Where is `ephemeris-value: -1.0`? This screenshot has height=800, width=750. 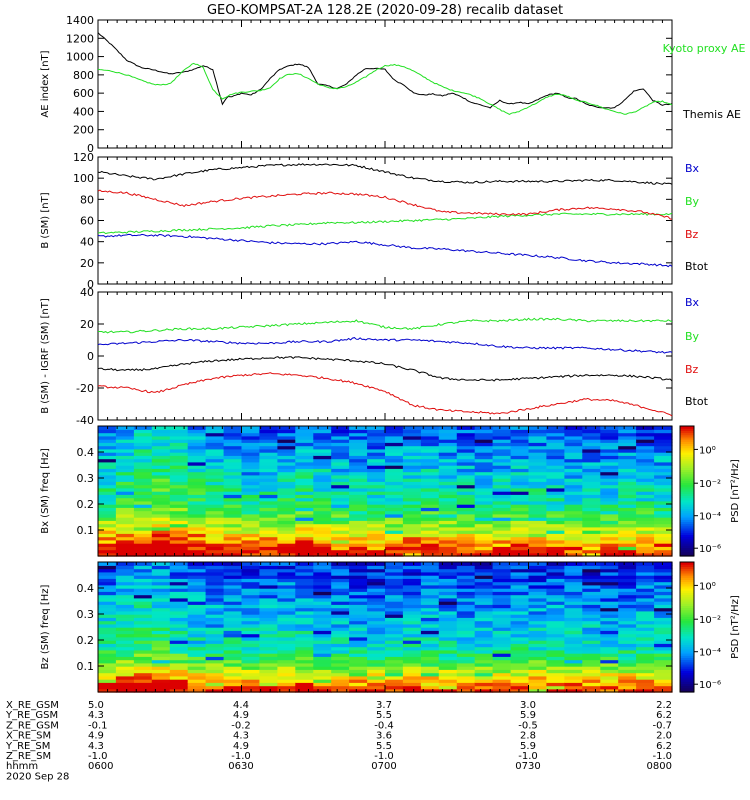 ephemeris-value: -1.0 is located at coordinates (241, 756).